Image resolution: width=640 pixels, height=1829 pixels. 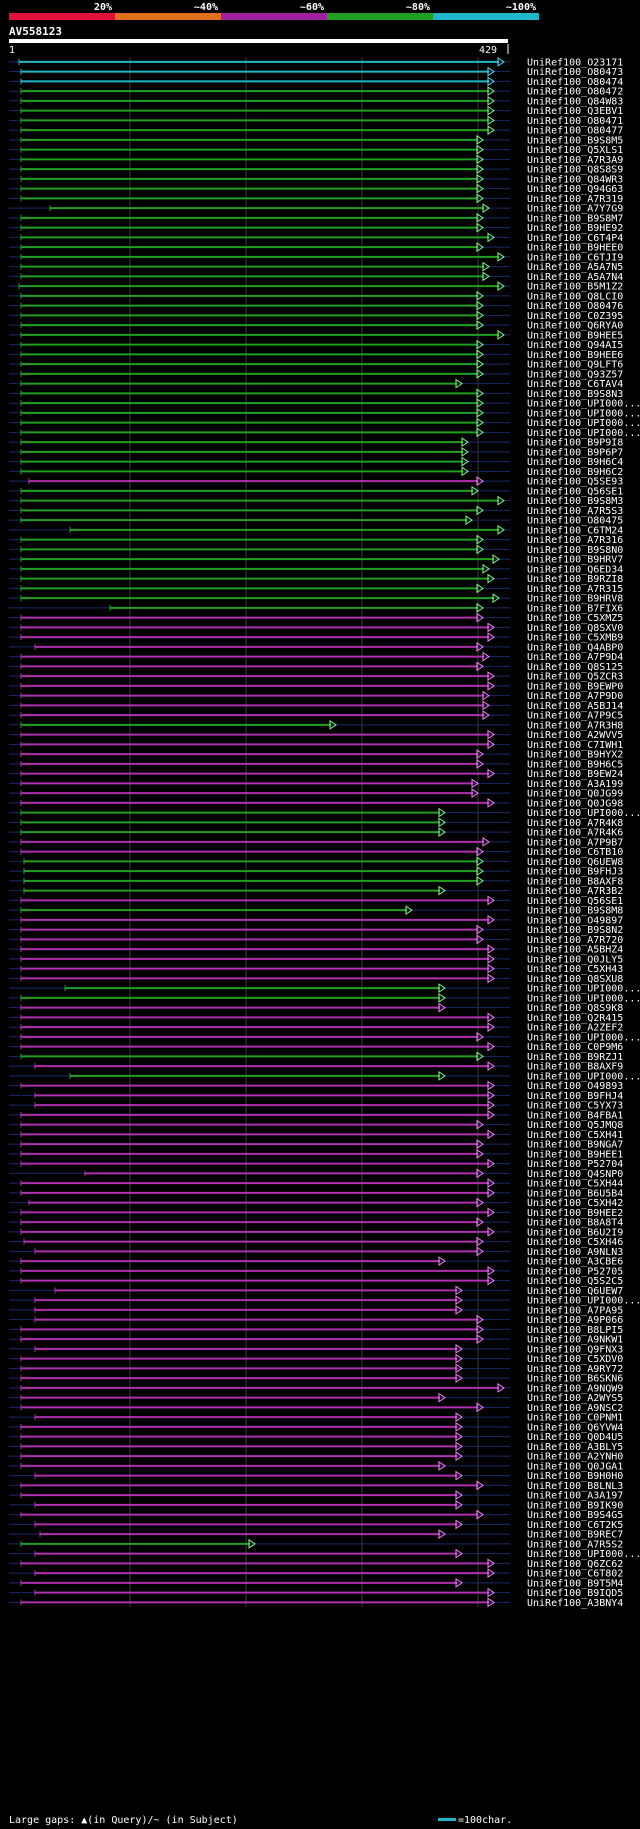 I want to click on hit-row: UniRef100_B9EW24, so click(x=316, y=774).